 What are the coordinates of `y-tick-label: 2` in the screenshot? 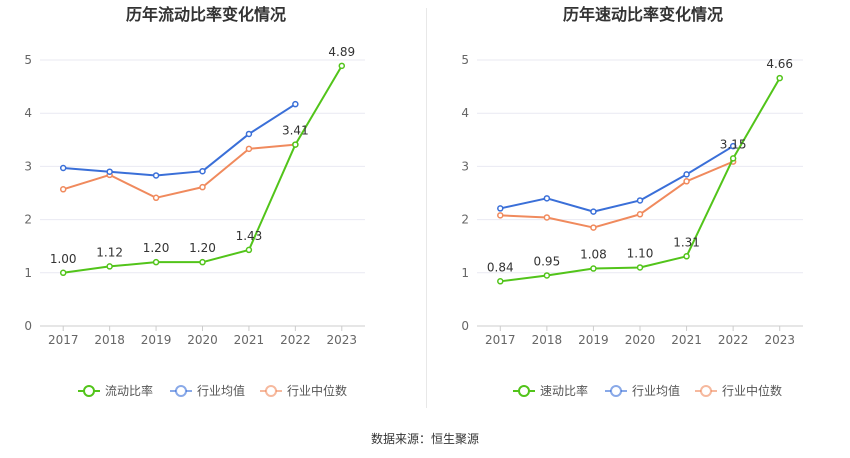 It's located at (28, 220).